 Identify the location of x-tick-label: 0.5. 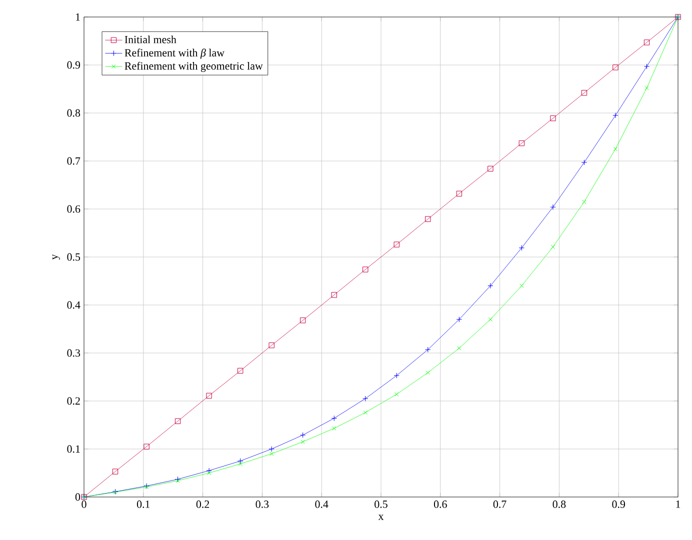
(381, 504).